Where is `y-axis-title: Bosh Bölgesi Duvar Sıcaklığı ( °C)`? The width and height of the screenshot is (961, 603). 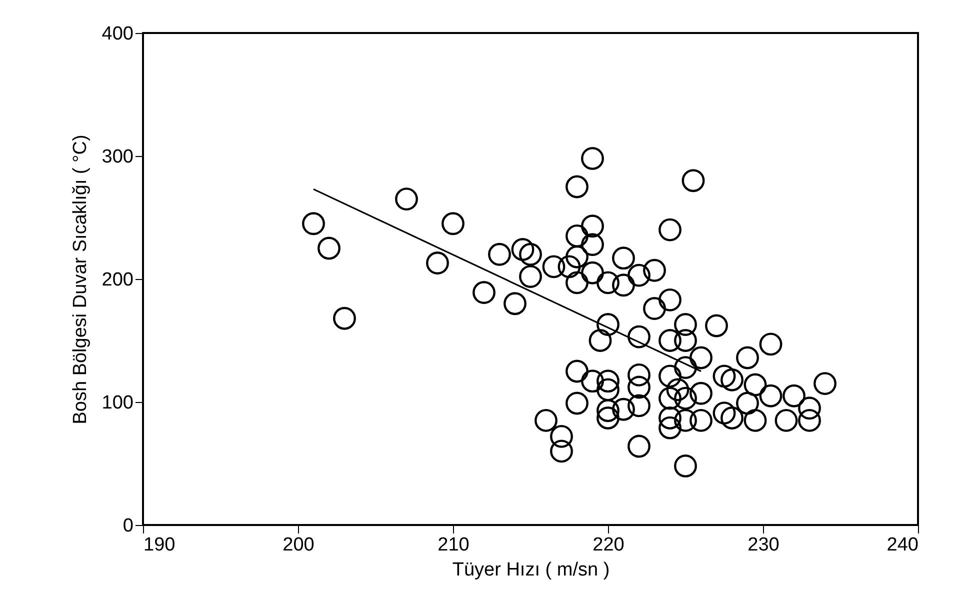 y-axis-title: Bosh Bölgesi Duvar Sıcaklığı ( °C) is located at coordinates (80, 279).